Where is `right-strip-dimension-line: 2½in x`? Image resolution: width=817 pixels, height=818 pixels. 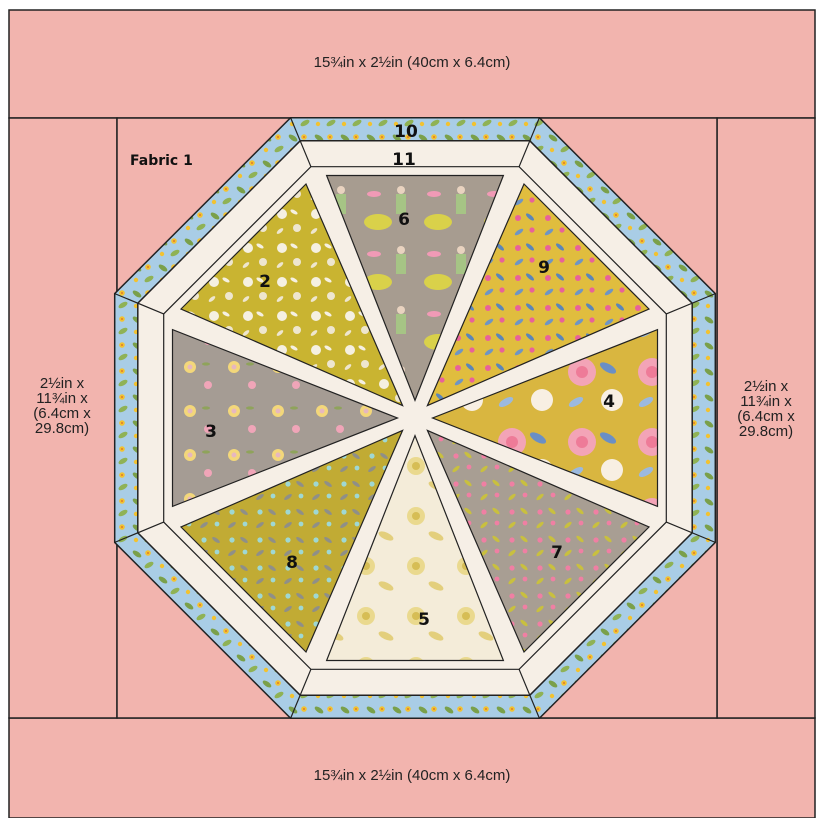
right-strip-dimension-line: 2½in x is located at coordinates (766, 386).